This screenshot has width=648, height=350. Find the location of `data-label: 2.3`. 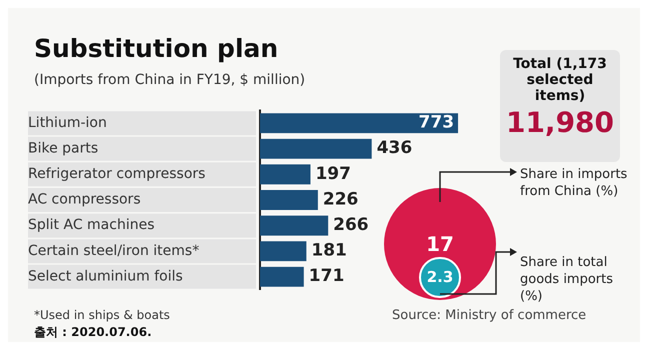

data-label: 2.3 is located at coordinates (440, 277).